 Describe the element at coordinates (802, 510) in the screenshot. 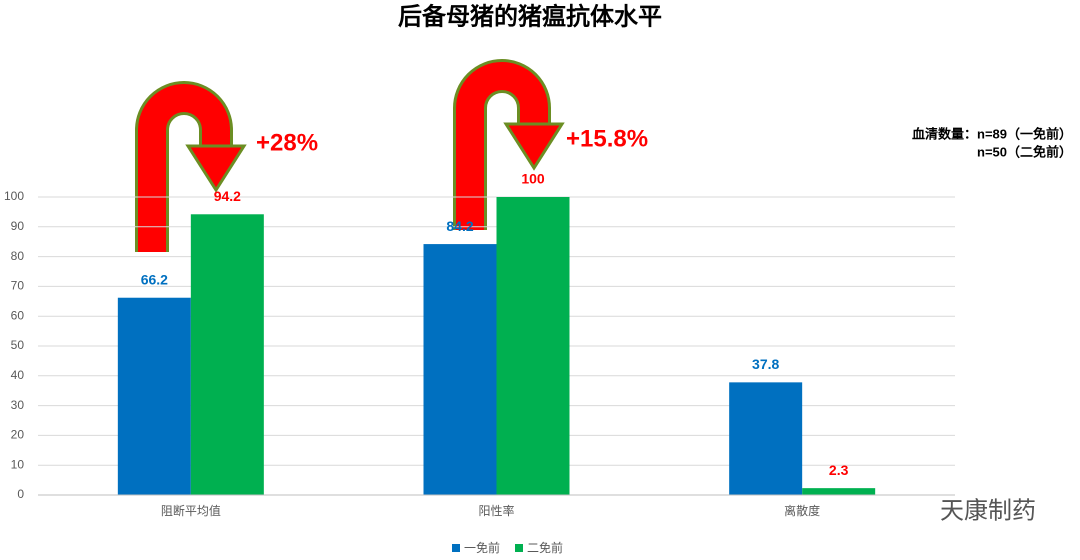

I see `x-tick-label: 离散度` at that location.